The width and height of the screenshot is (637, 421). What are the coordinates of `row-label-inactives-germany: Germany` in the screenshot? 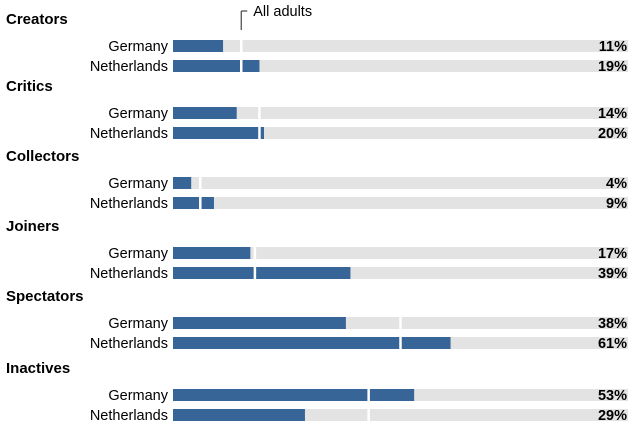 It's located at (138, 396).